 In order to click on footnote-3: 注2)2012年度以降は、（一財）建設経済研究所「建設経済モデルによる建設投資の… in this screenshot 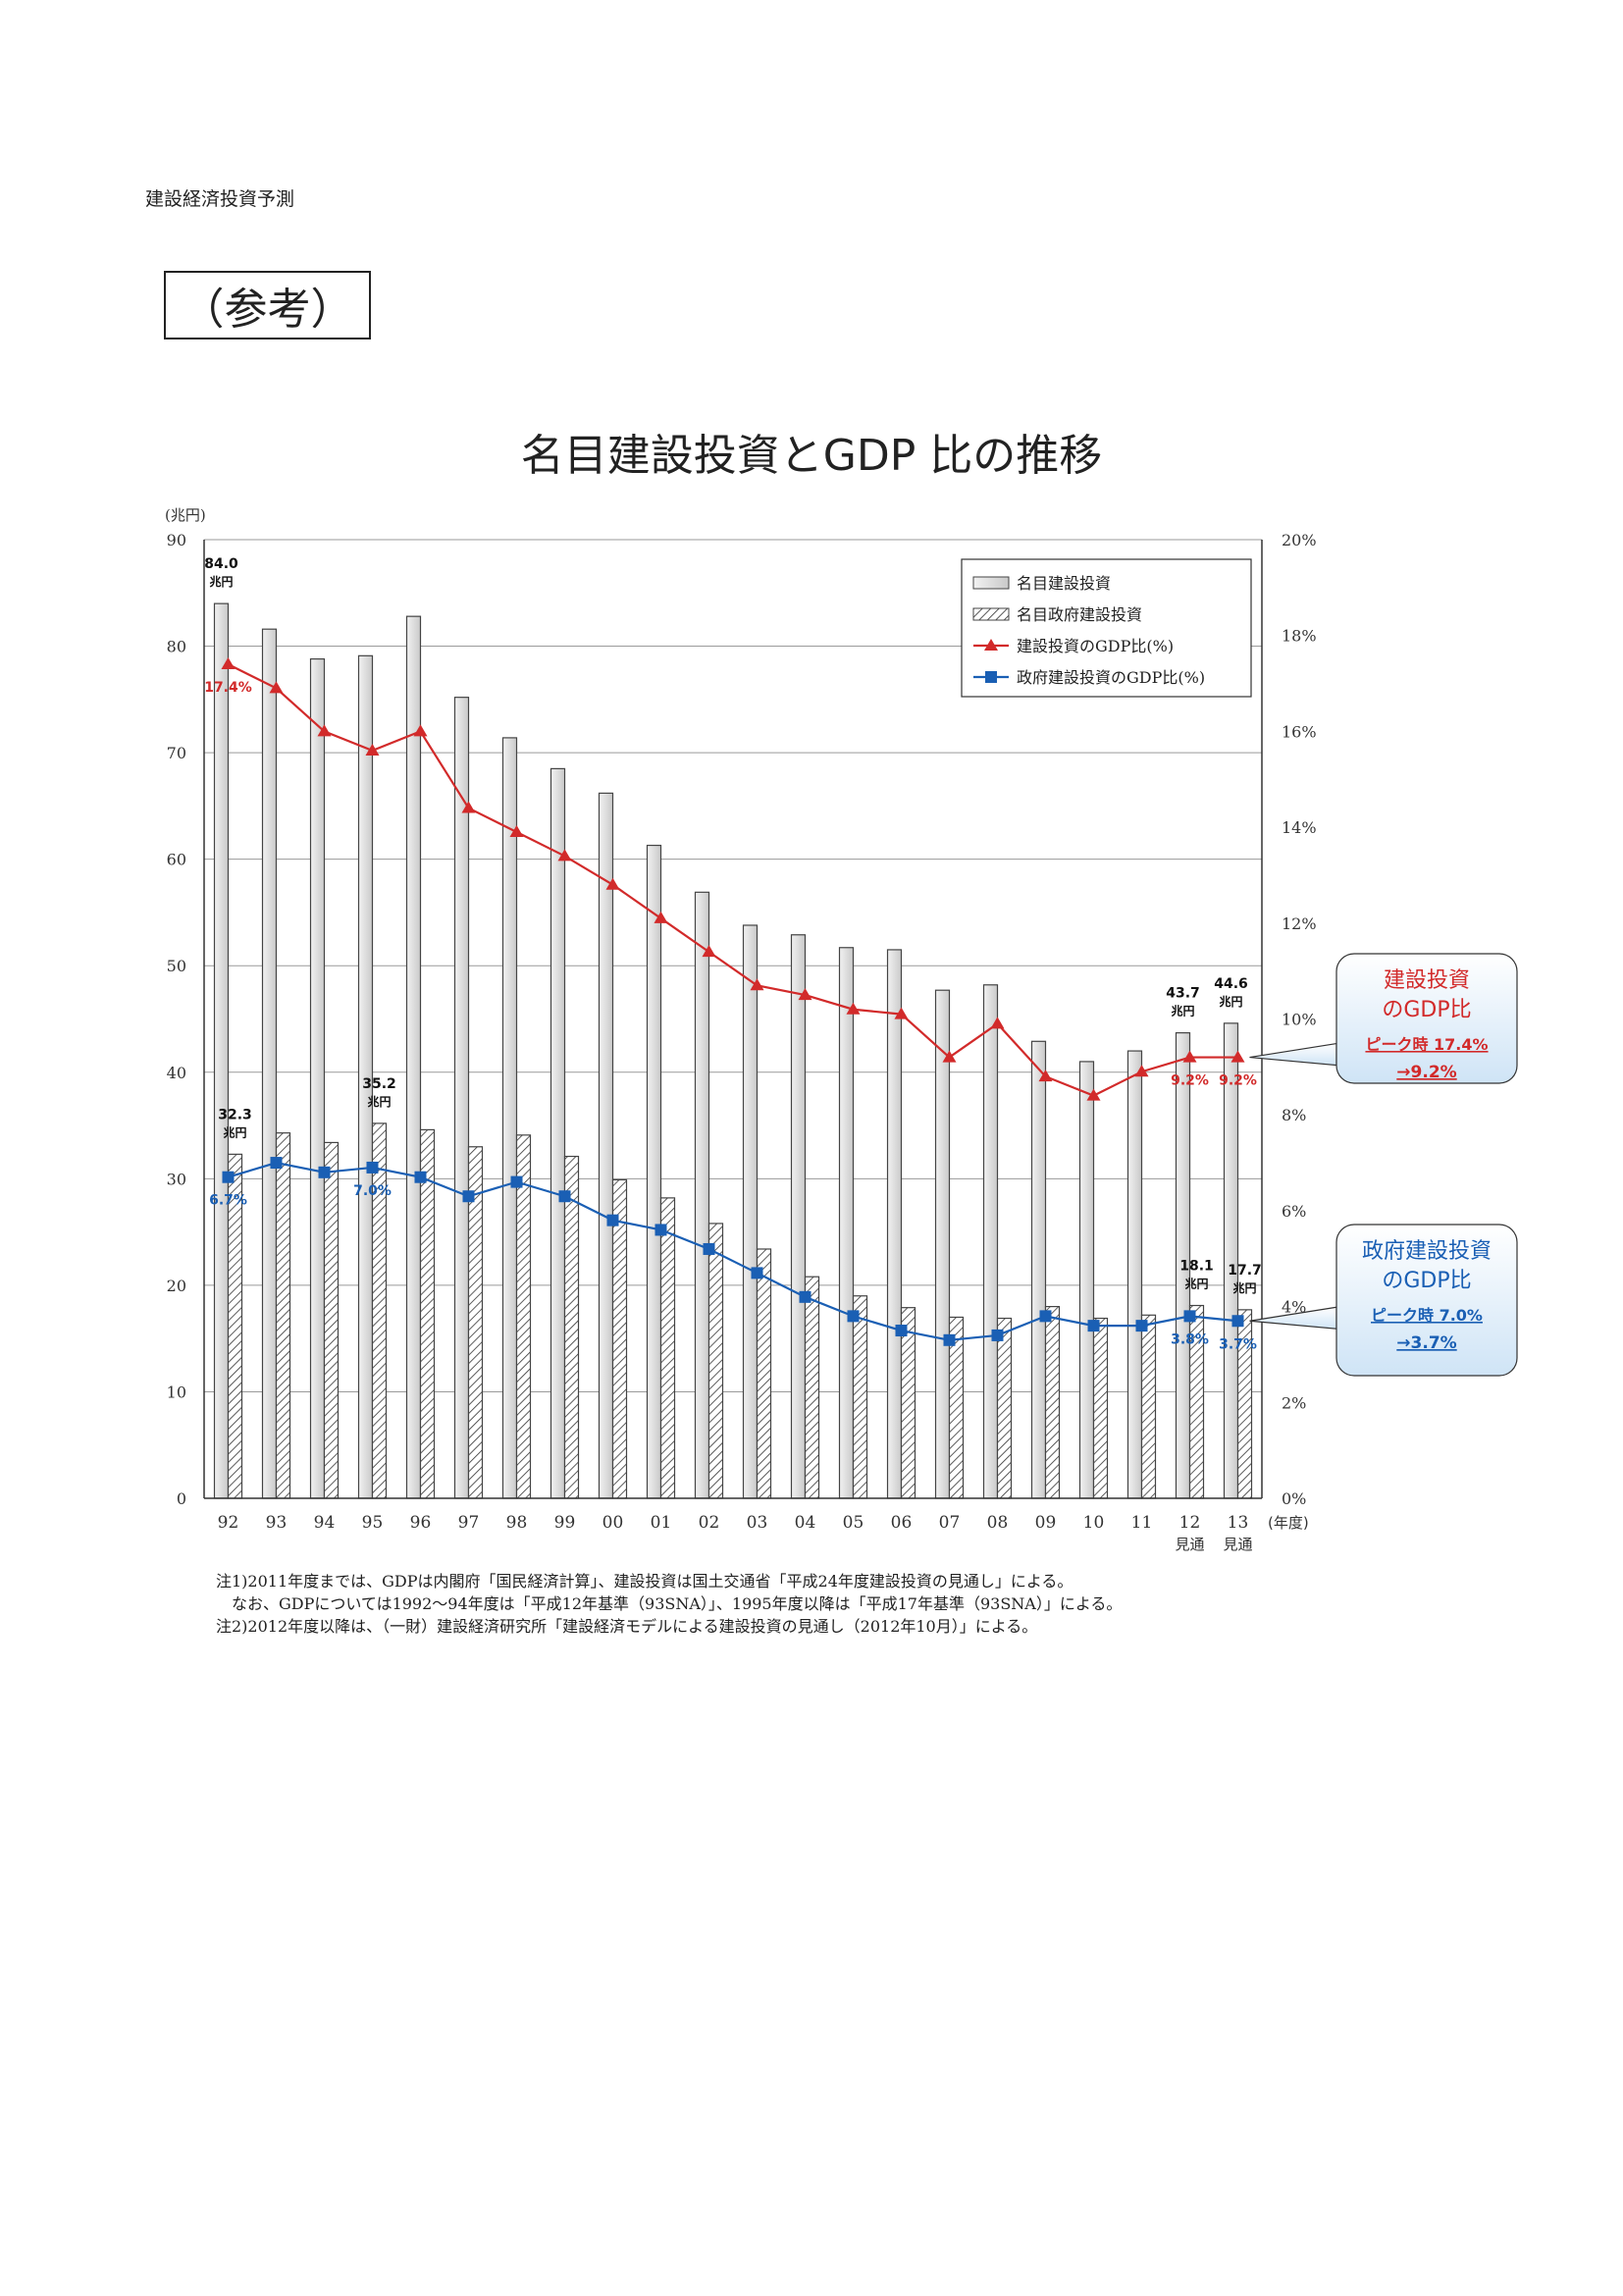, I will do `click(627, 1626)`.